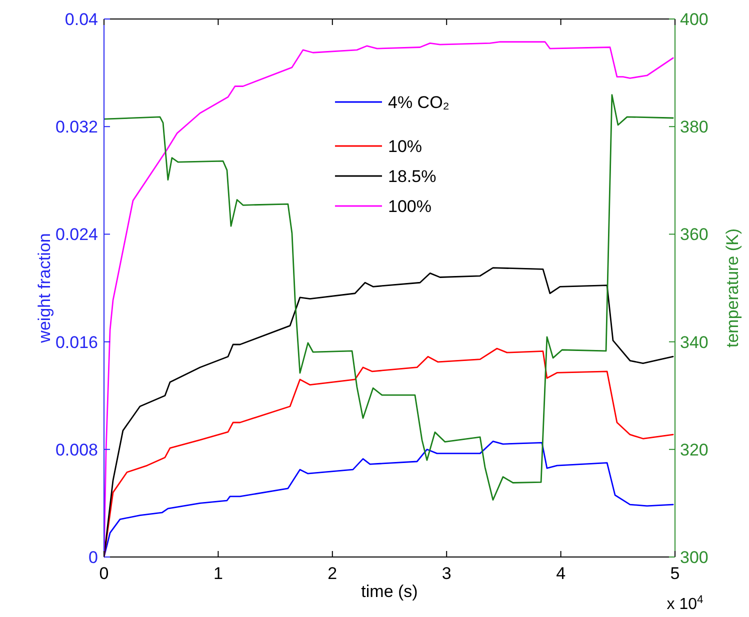 This screenshot has width=749, height=617. I want to click on y-axis-title: weight fraction, so click(44, 288).